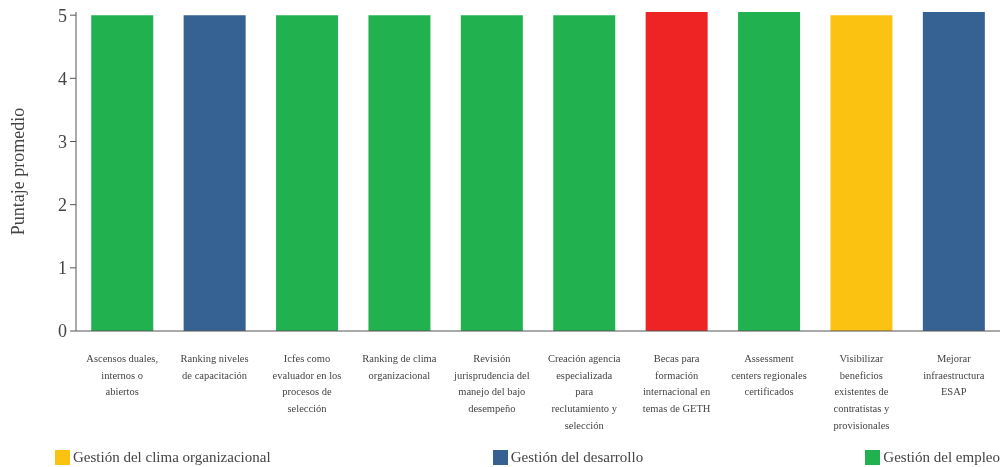 The height and width of the screenshot is (467, 1006). Describe the element at coordinates (62, 205) in the screenshot. I see `y-tick-label: 2` at that location.